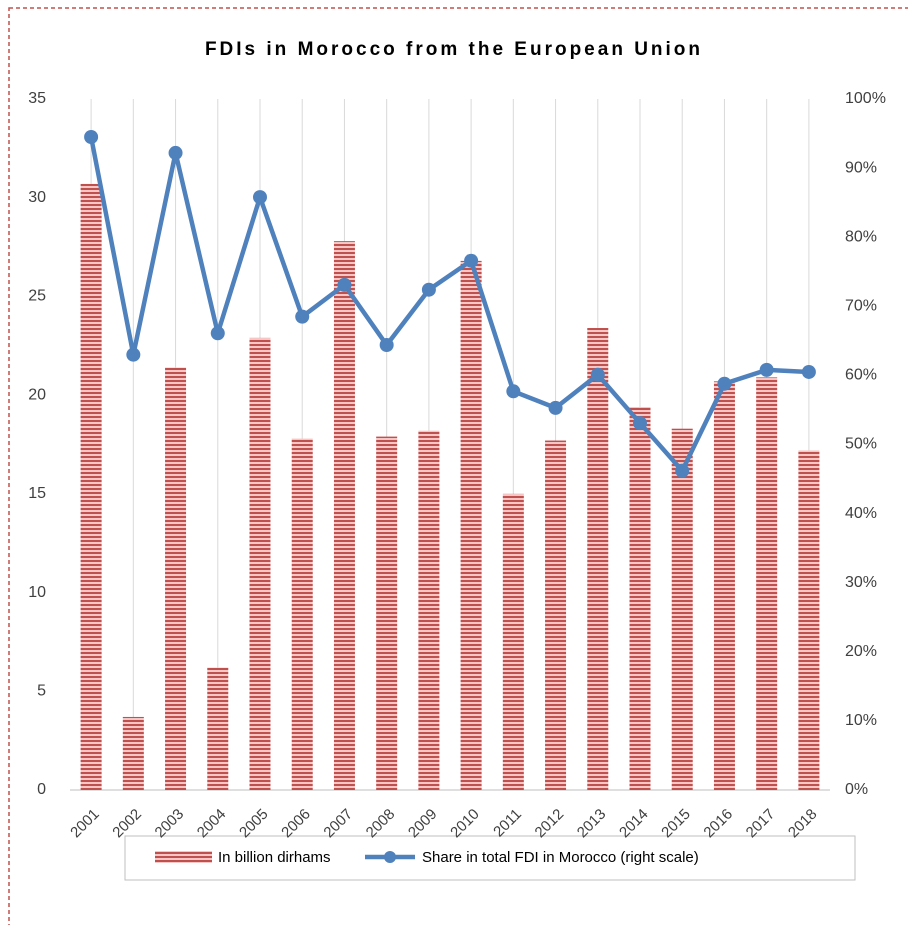 This screenshot has height=925, width=908. What do you see at coordinates (183, 857) in the screenshot?
I see `legend-swatch` at bounding box center [183, 857].